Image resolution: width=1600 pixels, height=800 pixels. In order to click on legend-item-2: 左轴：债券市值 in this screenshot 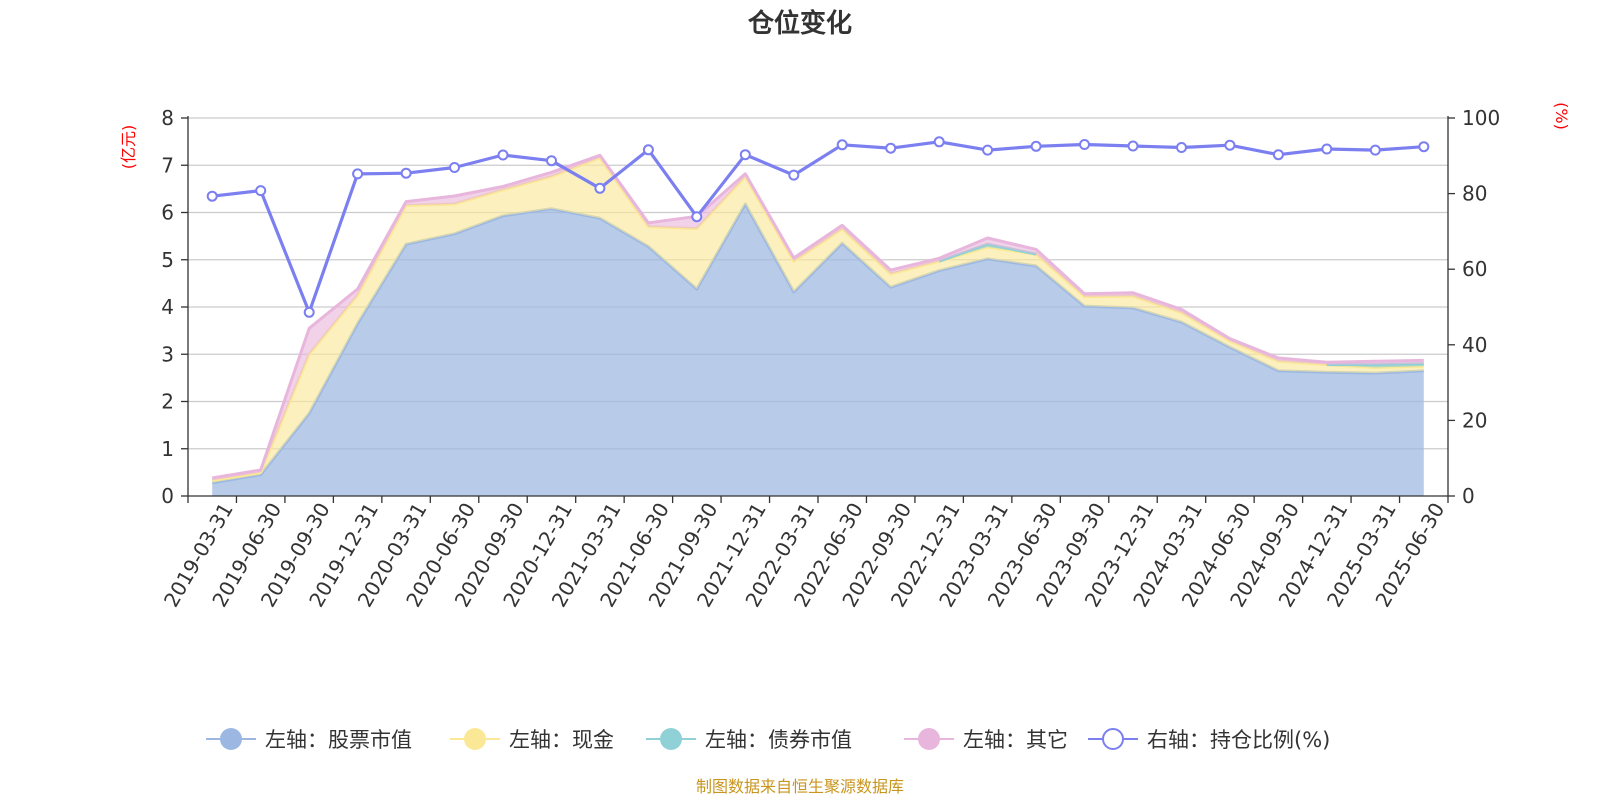, I will do `click(749, 740)`.